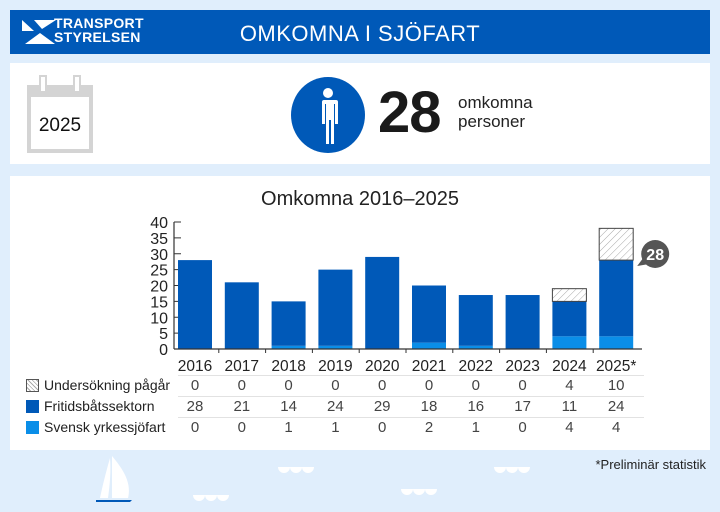 This screenshot has height=512, width=720. What do you see at coordinates (569, 406) in the screenshot?
I see `table-cell: 11` at bounding box center [569, 406].